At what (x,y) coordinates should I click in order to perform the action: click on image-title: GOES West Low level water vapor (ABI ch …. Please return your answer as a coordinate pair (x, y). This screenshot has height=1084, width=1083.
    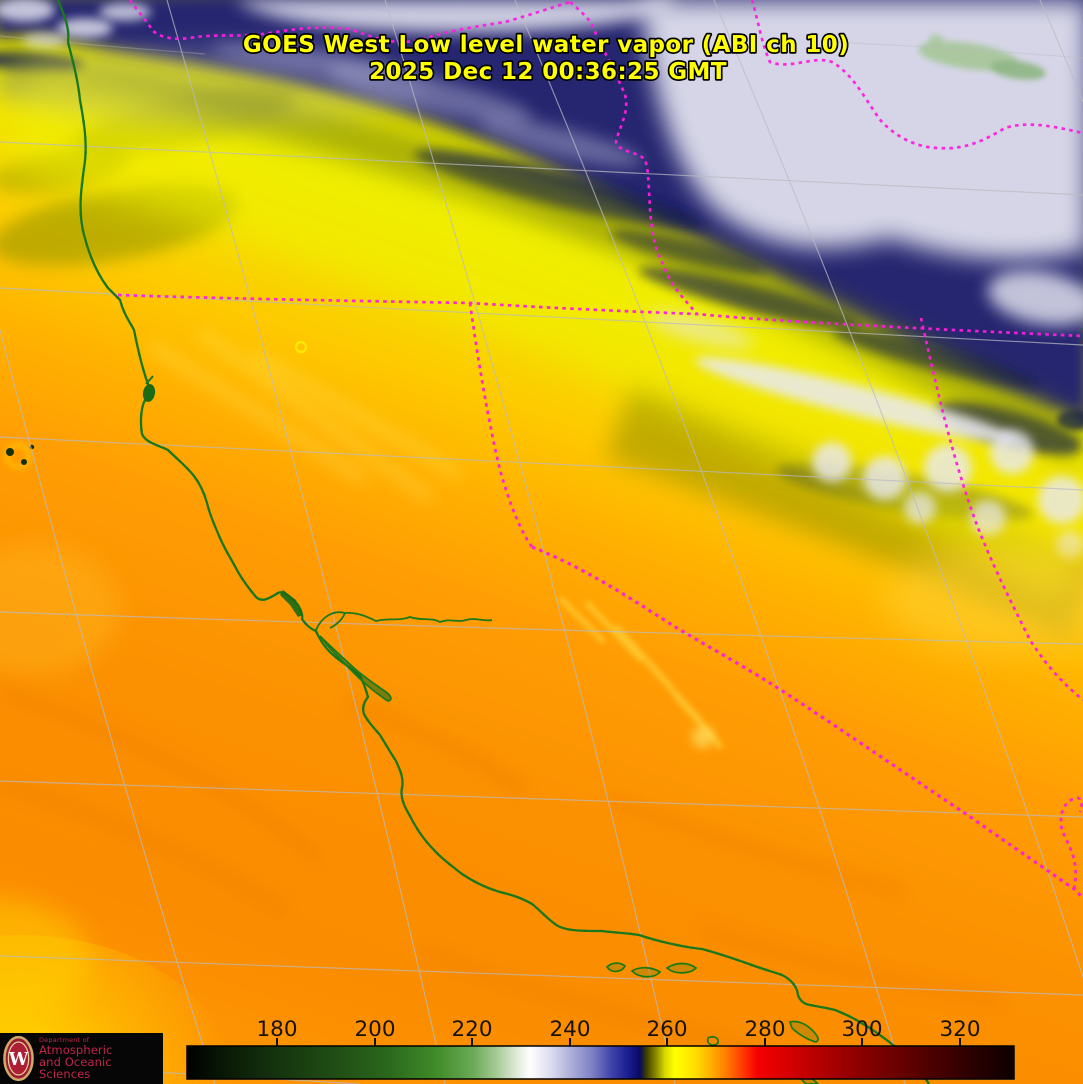
    Looking at the image, I should click on (545, 58).